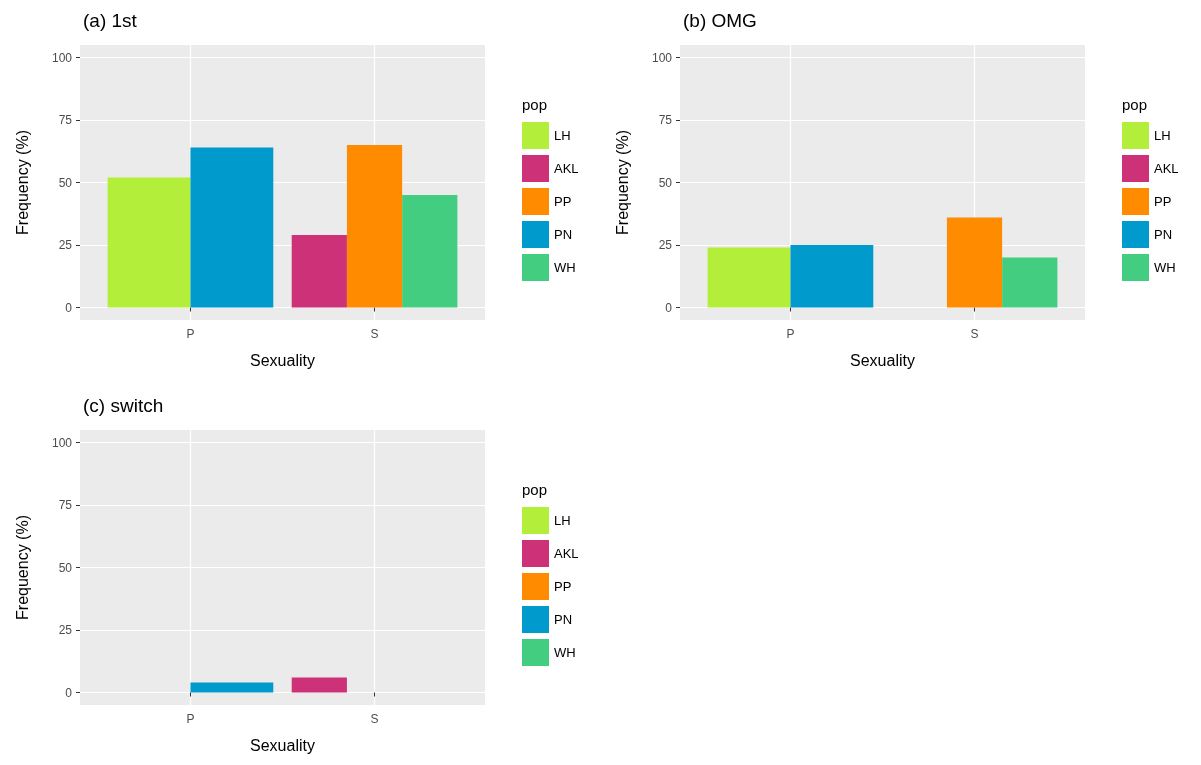 The image size is (1201, 765). What do you see at coordinates (110, 20) in the screenshot?
I see `chart-title: (a) 1st` at bounding box center [110, 20].